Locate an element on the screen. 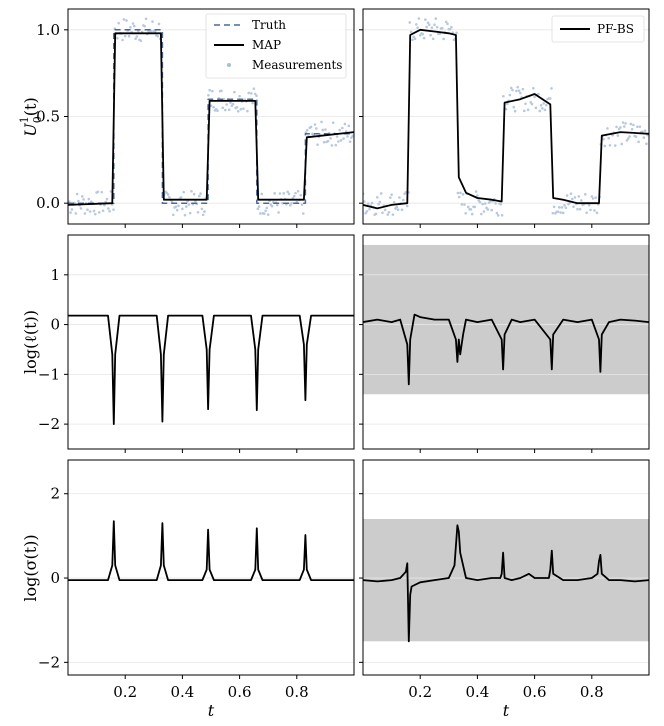  panel-middle-right is located at coordinates (504, 343).